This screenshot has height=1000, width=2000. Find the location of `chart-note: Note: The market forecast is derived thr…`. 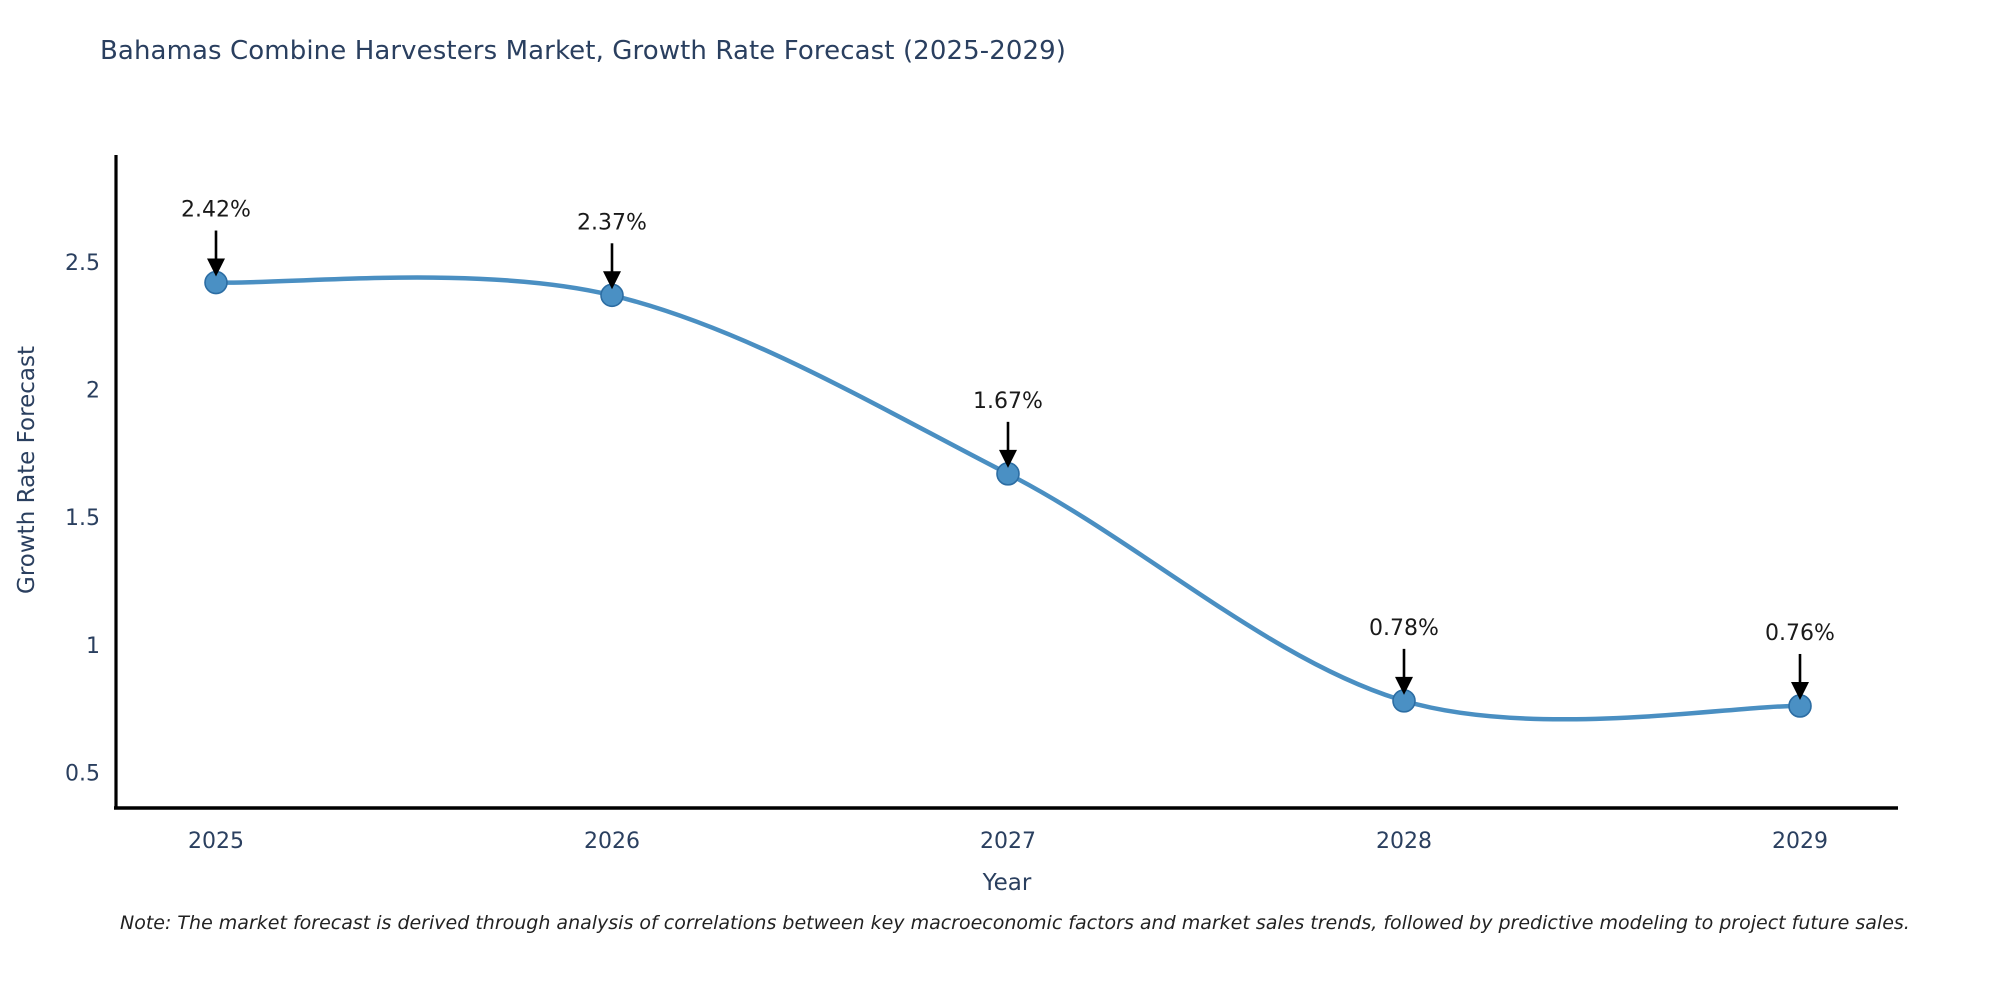

chart-note: Note: The market forecast is derived thr… is located at coordinates (1015, 923).